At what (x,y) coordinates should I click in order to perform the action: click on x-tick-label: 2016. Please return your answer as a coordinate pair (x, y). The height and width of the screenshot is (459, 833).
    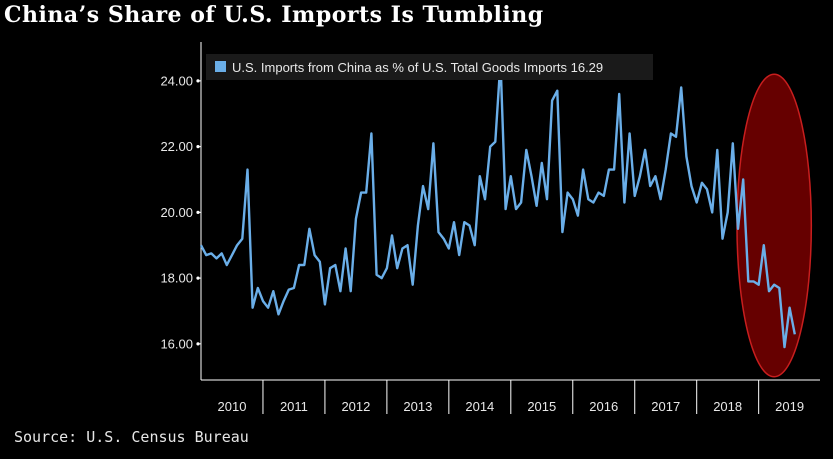
    Looking at the image, I should click on (603, 406).